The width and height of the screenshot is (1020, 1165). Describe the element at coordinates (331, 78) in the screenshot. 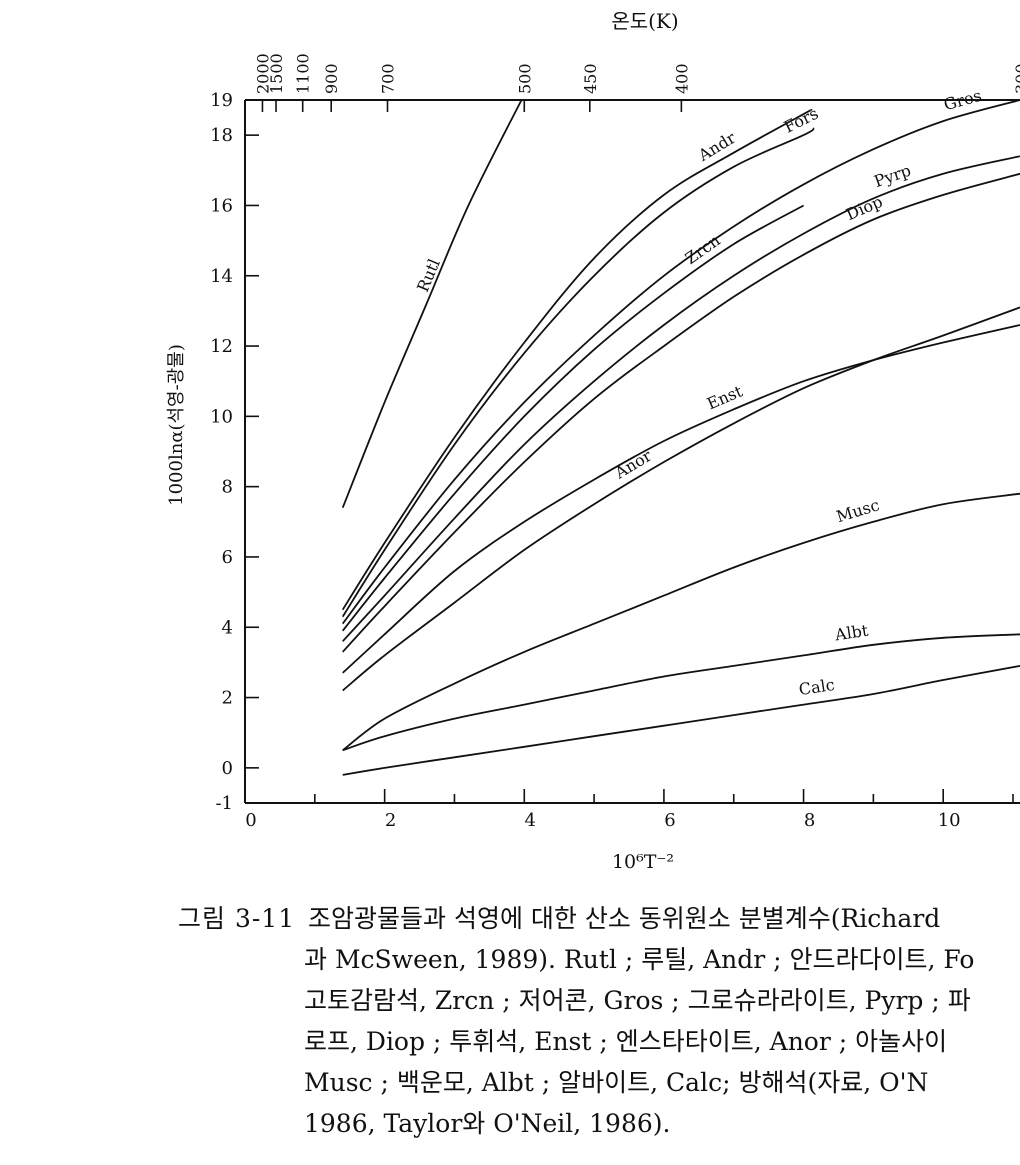

I see `top-tick-label: 900` at that location.